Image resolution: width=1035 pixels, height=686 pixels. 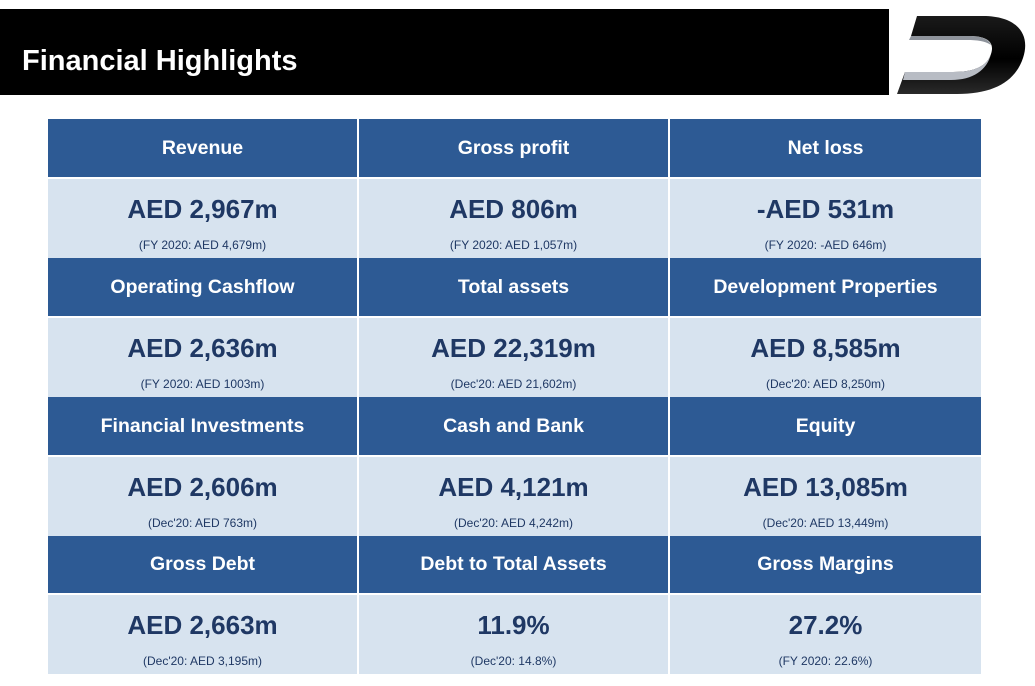 What do you see at coordinates (513, 523) in the screenshot?
I see `metric-comparison: (Dec'20: AED 4,242m)` at bounding box center [513, 523].